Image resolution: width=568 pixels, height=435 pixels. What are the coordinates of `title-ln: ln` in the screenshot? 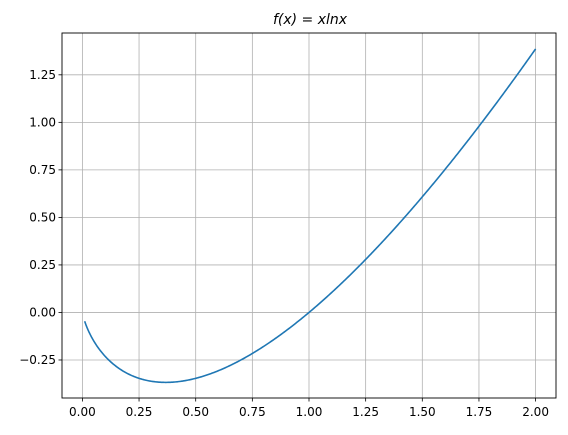 It's located at (332, 20).